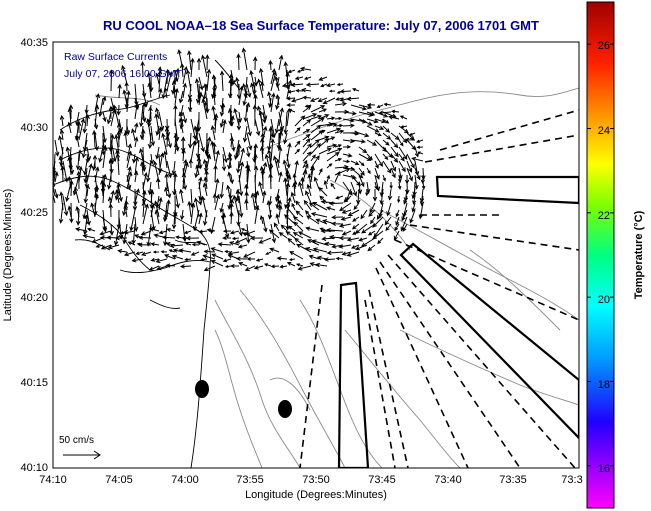 This screenshot has height=511, width=651. I want to click on x-tick-label: 73:50, so click(316, 480).